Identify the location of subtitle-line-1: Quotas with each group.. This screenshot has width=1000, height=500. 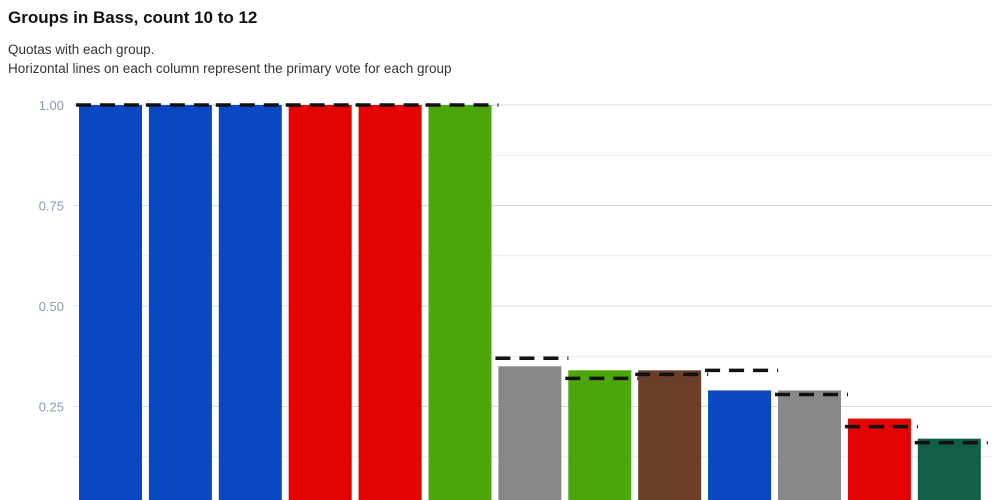
(81, 49).